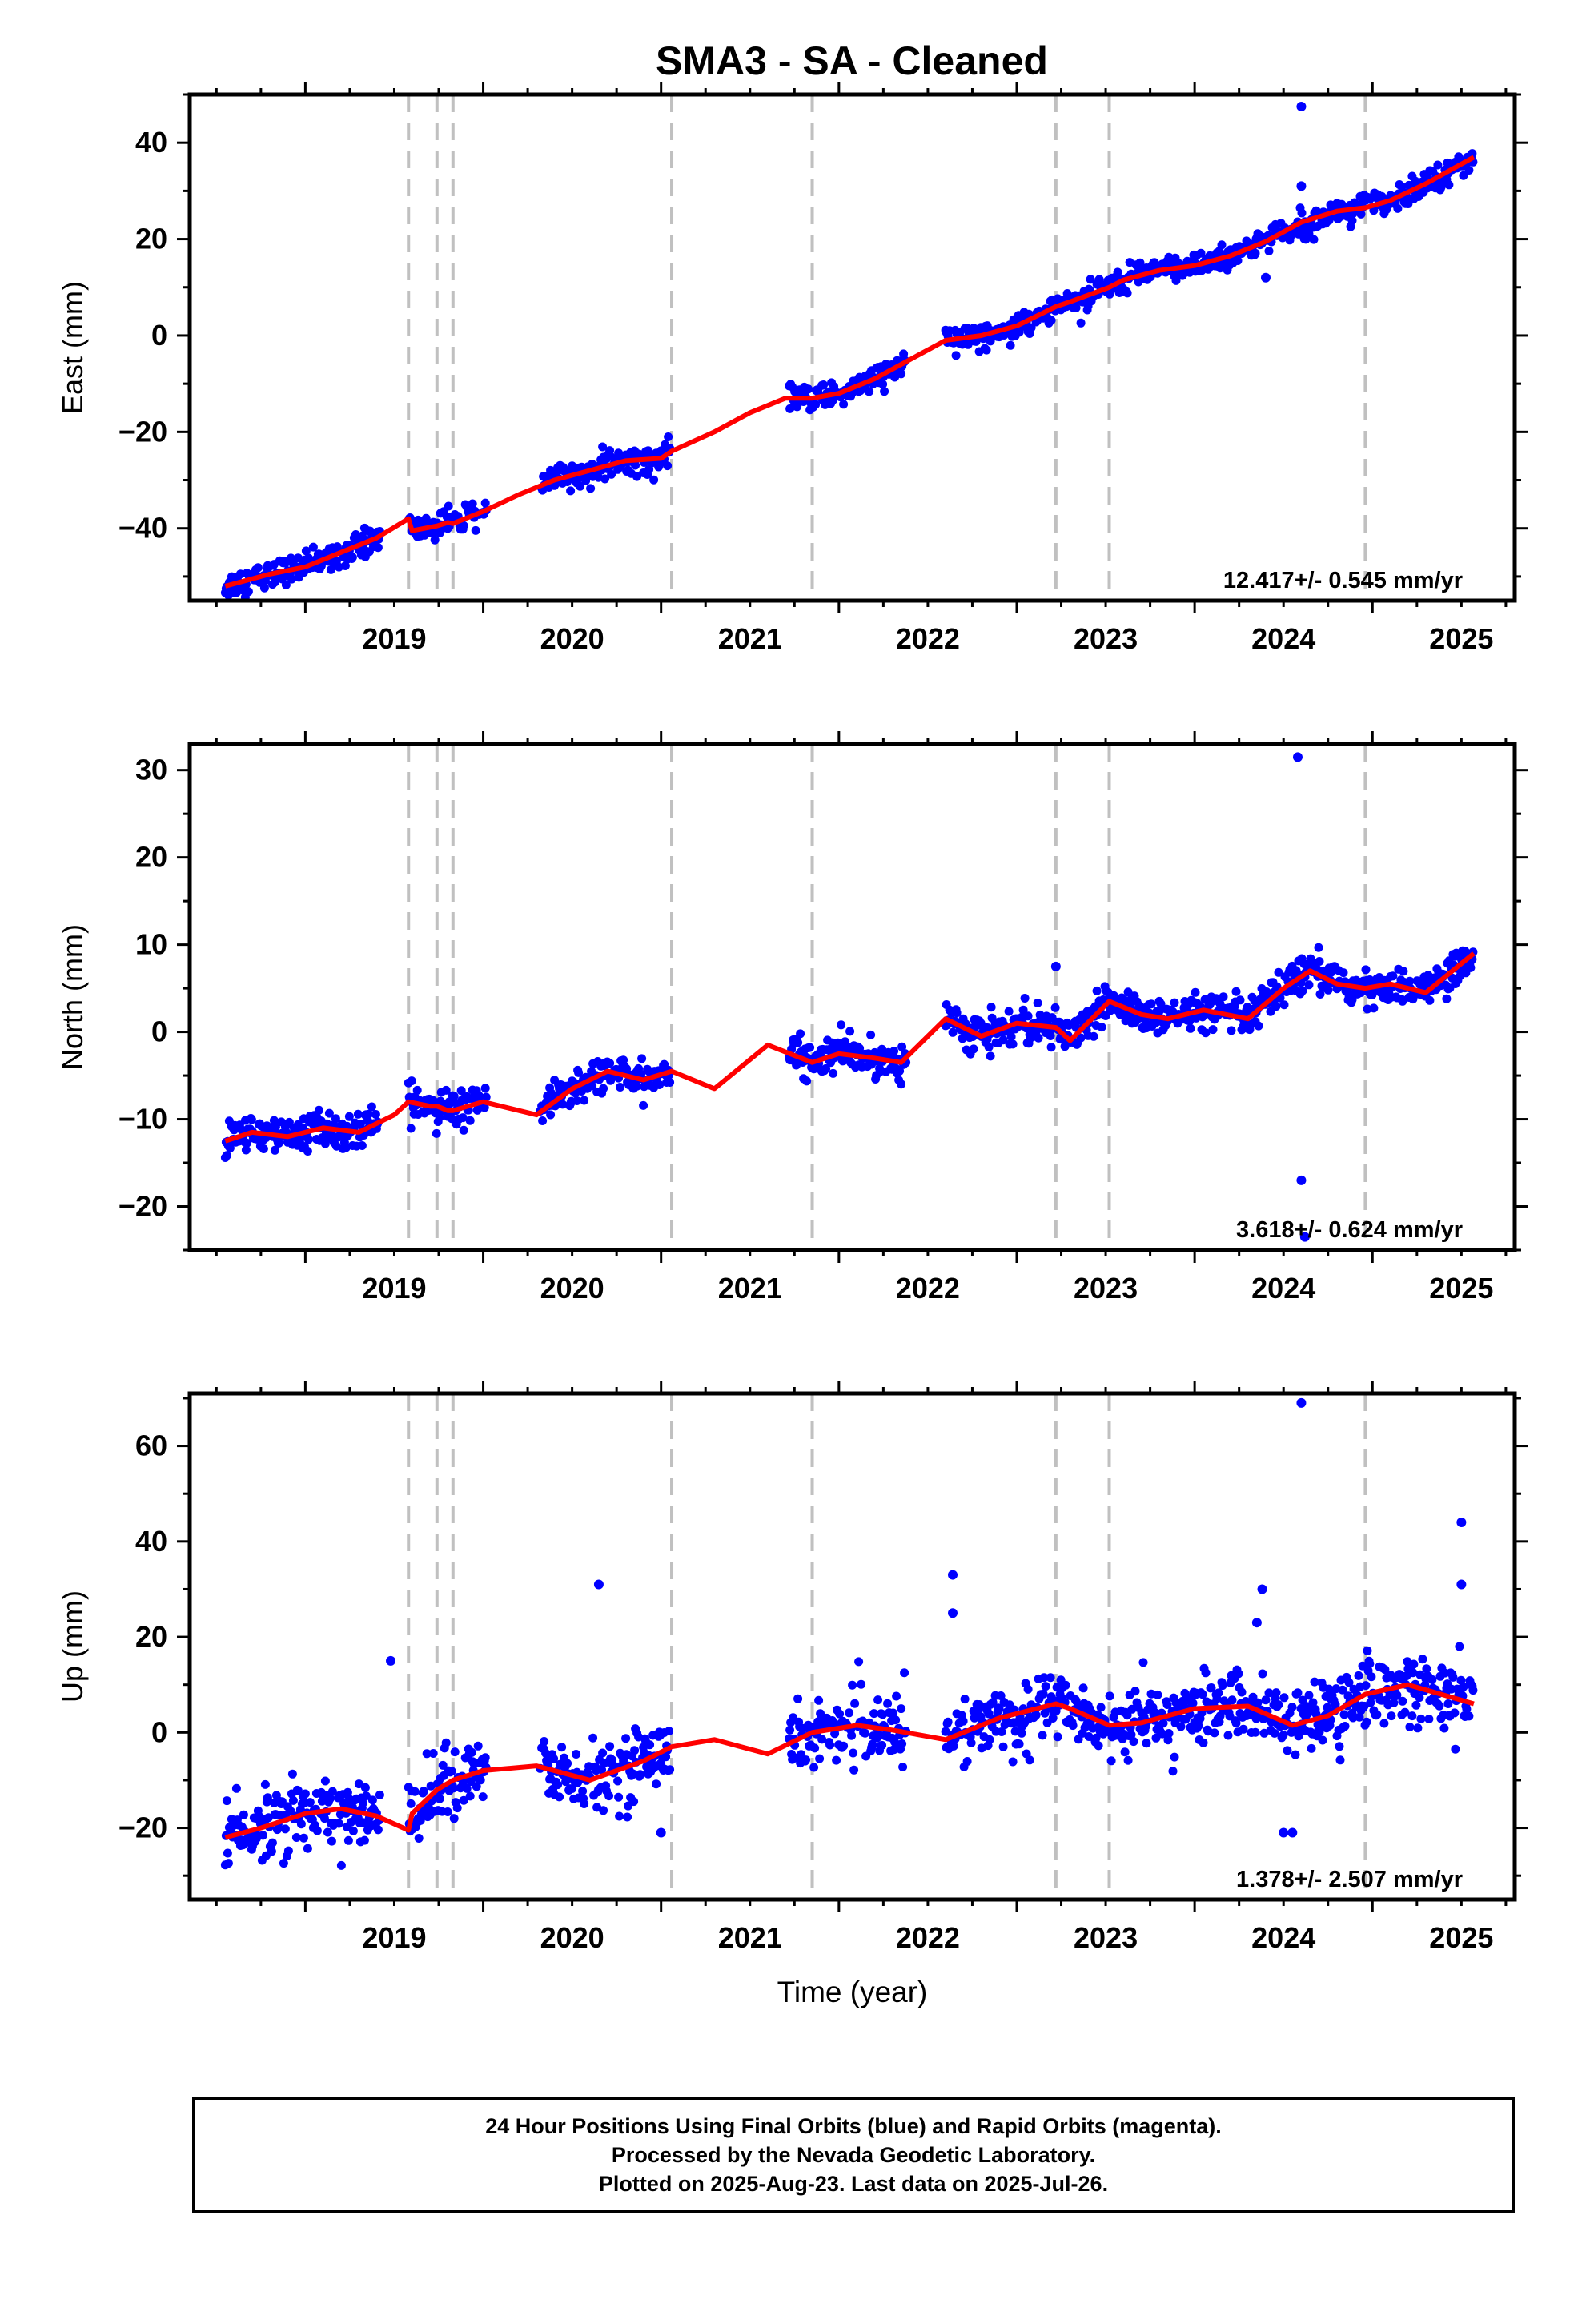 The width and height of the screenshot is (1582, 2324). What do you see at coordinates (1283, 1288) in the screenshot?
I see `x-tick-label: 2024` at bounding box center [1283, 1288].